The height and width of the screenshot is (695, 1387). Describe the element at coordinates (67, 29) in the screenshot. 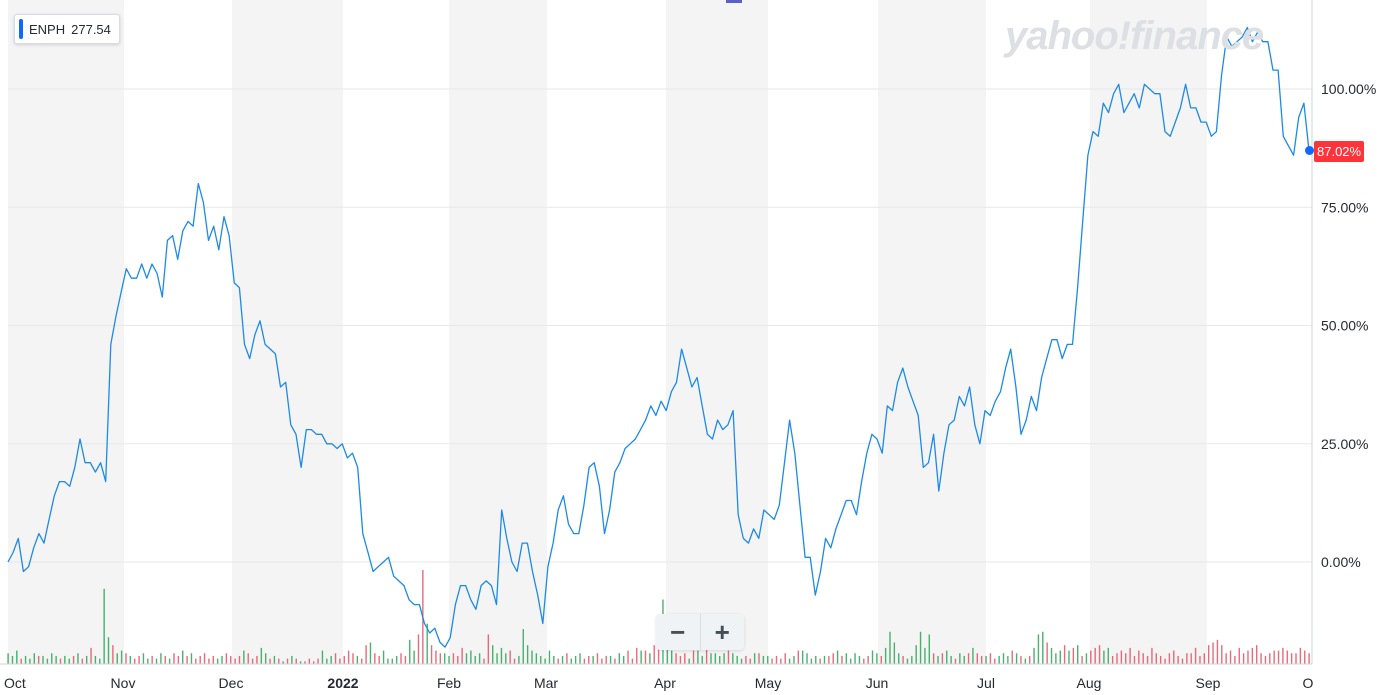

I see `ticker-legend: ENPH 277.54` at that location.